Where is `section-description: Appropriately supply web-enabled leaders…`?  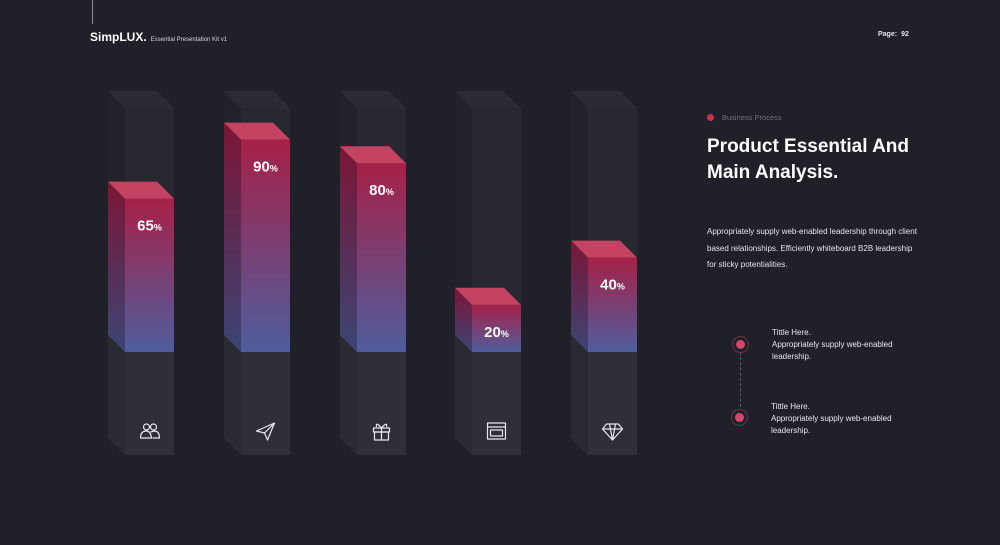
section-description: Appropriately supply web-enabled leaders… is located at coordinates (812, 248).